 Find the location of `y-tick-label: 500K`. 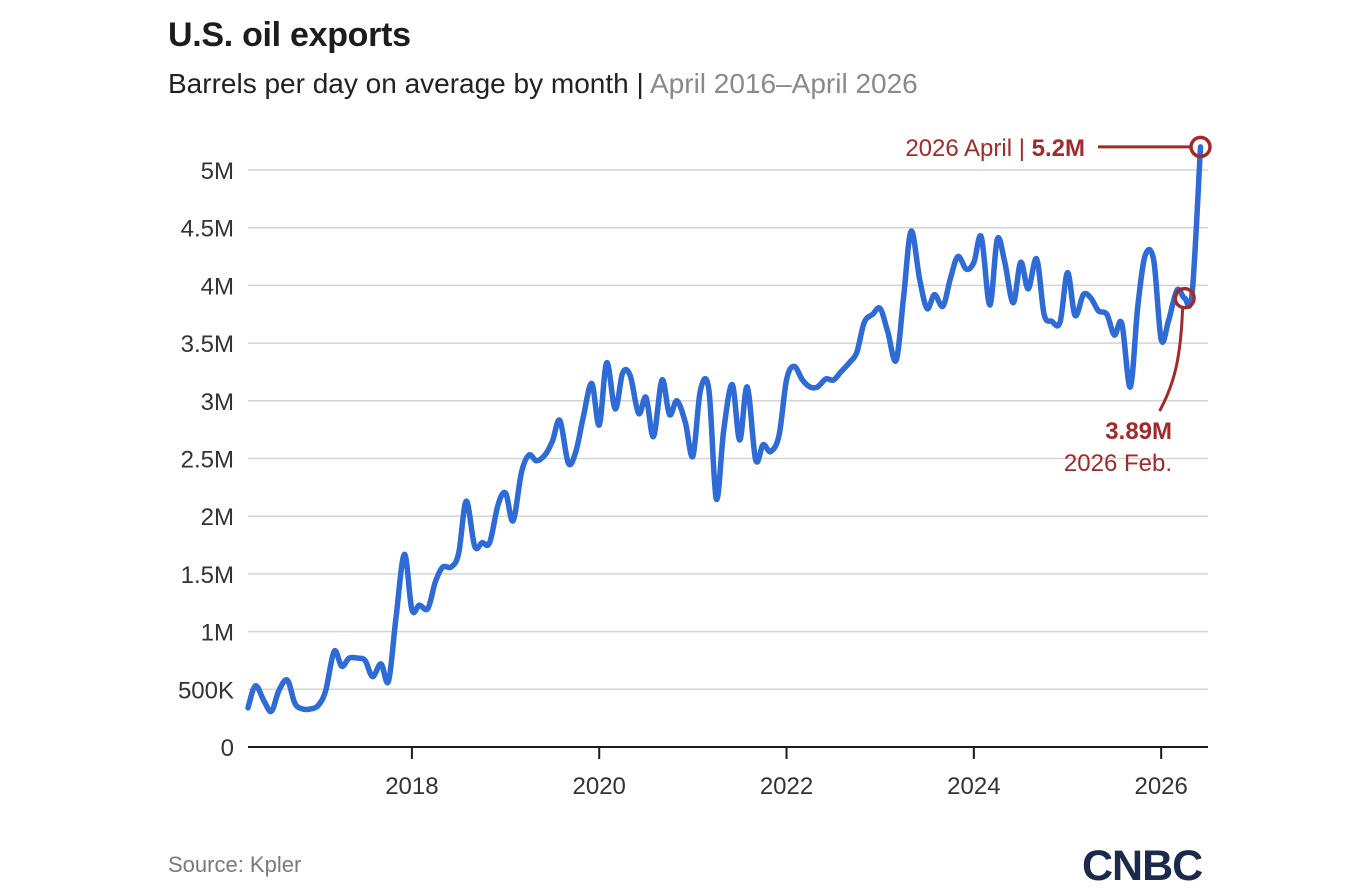

y-tick-label: 500K is located at coordinates (206, 690).